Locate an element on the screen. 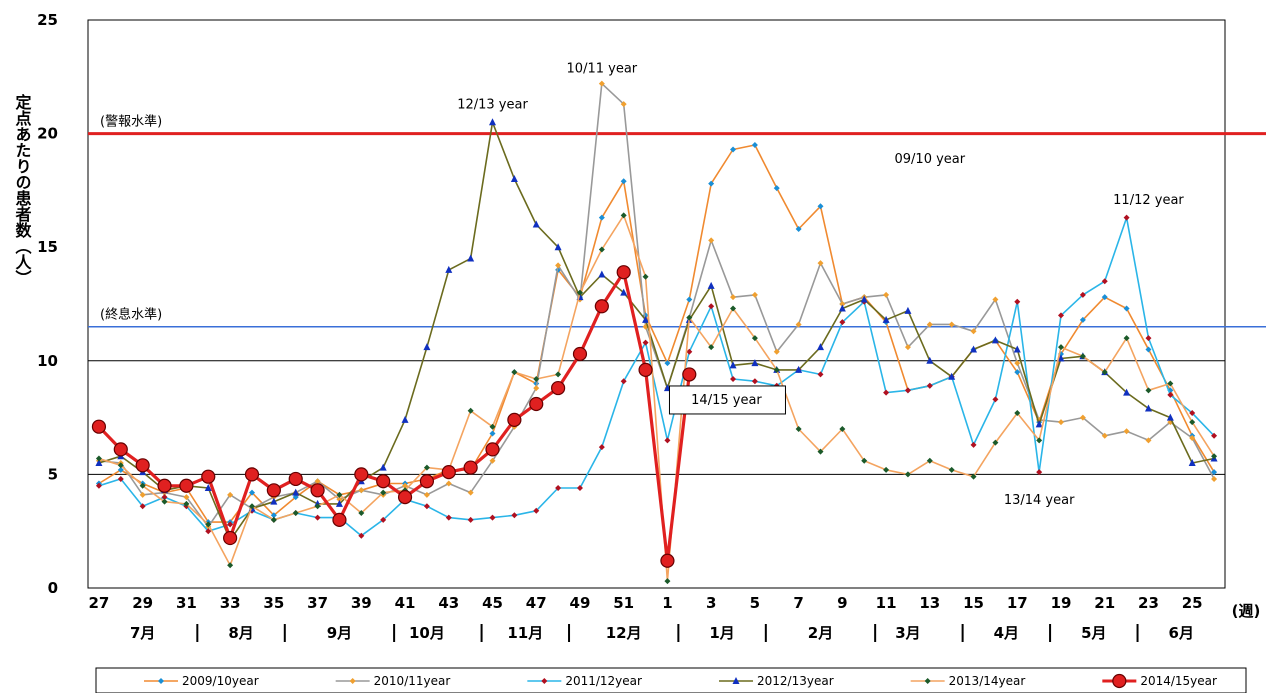  x-tick-label: 5 is located at coordinates (755, 603).